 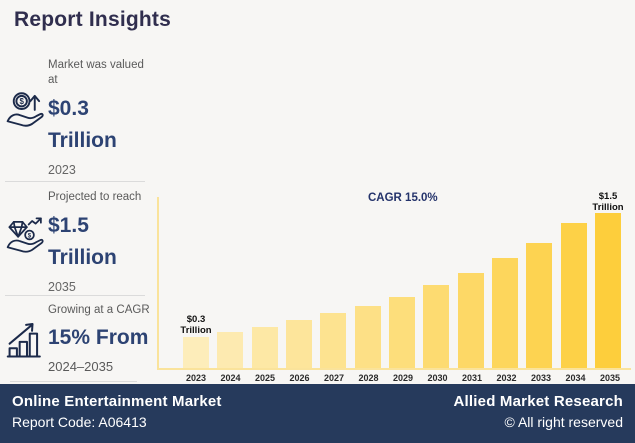 I want to click on x-axis-label: 2028, so click(x=368, y=378).